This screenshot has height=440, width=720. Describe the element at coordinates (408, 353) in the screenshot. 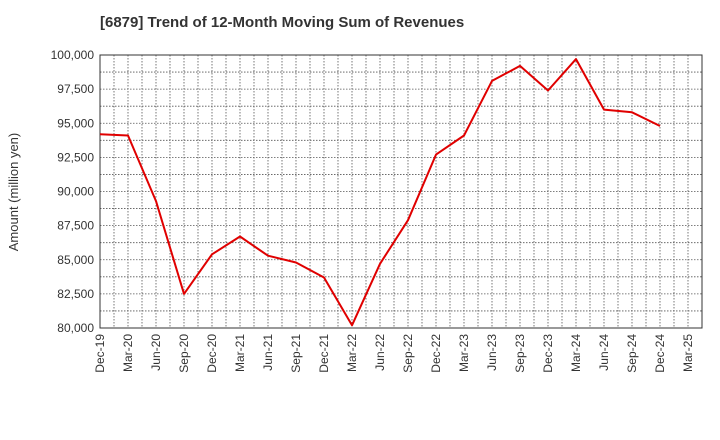

I see `x-tick-label: Sep-22` at that location.